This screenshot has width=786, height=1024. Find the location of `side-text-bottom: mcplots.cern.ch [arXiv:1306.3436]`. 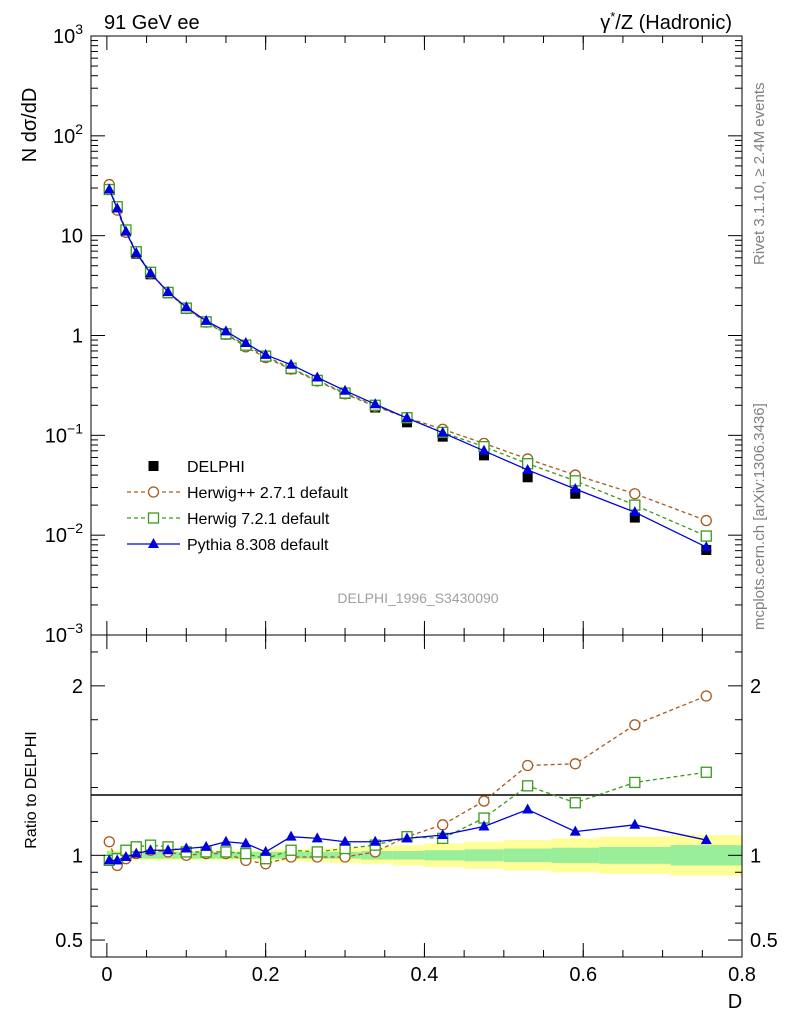

side-text-bottom: mcplots.cern.ch [arXiv:1306.3436] is located at coordinates (759, 516).